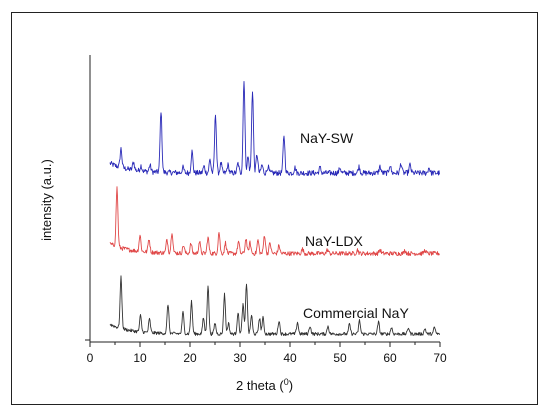 Image resolution: width=550 pixels, height=419 pixels. I want to click on series-name-label: NaY-SW, so click(327, 138).